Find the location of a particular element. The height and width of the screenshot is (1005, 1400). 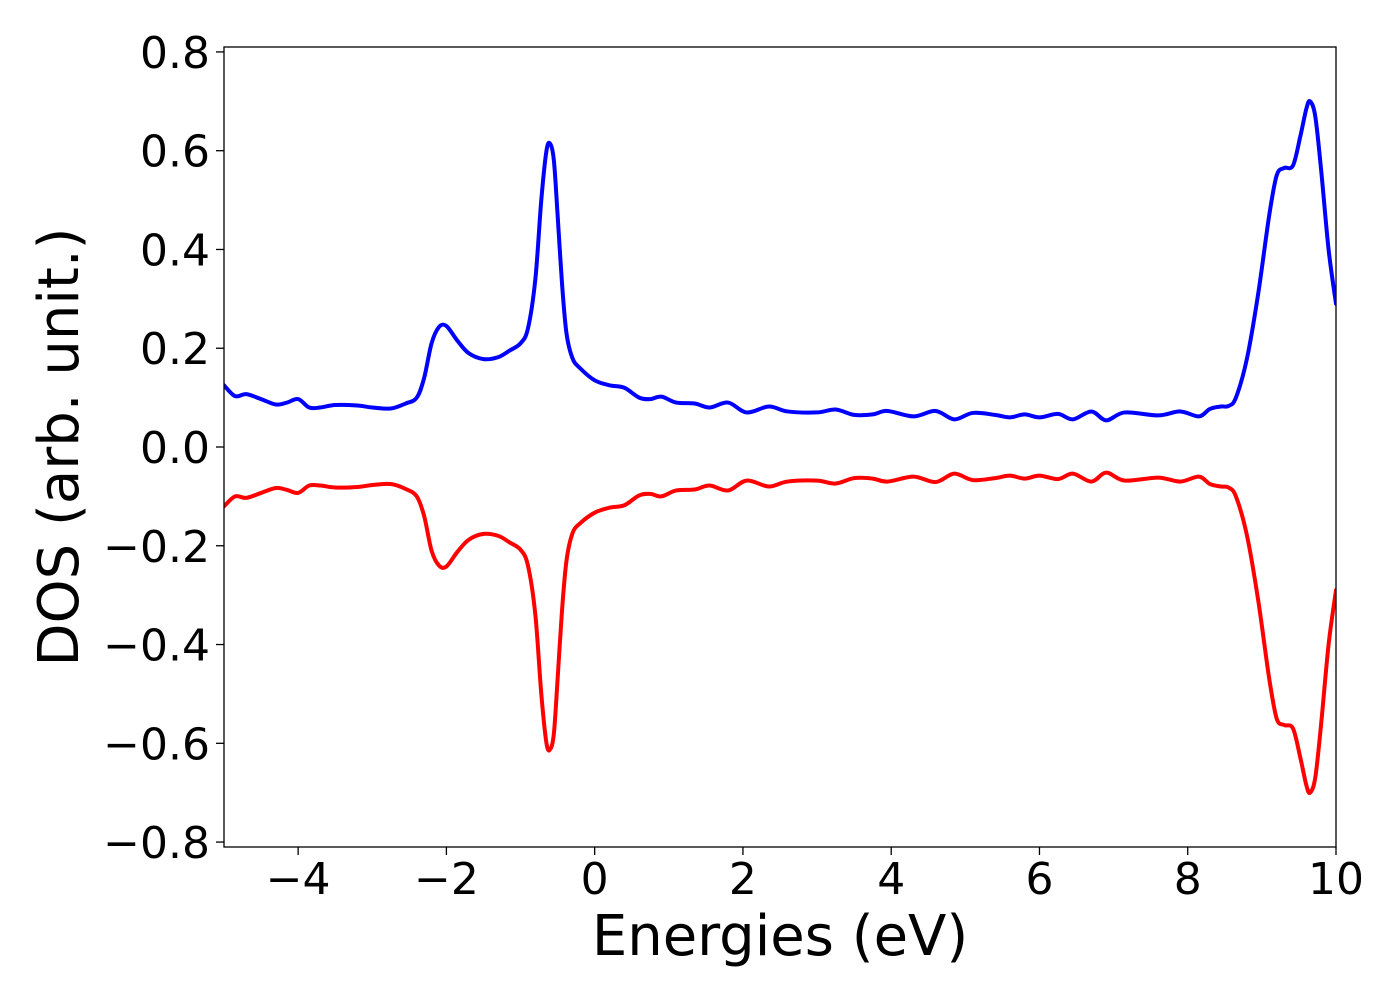

x-axis: −4 −2 0 2 4 6 8 10 is located at coordinates (815, 876).